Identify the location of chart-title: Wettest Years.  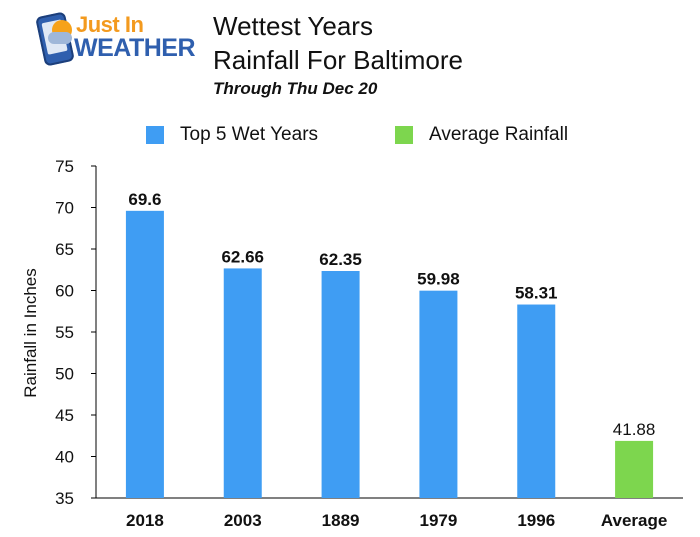
(293, 26).